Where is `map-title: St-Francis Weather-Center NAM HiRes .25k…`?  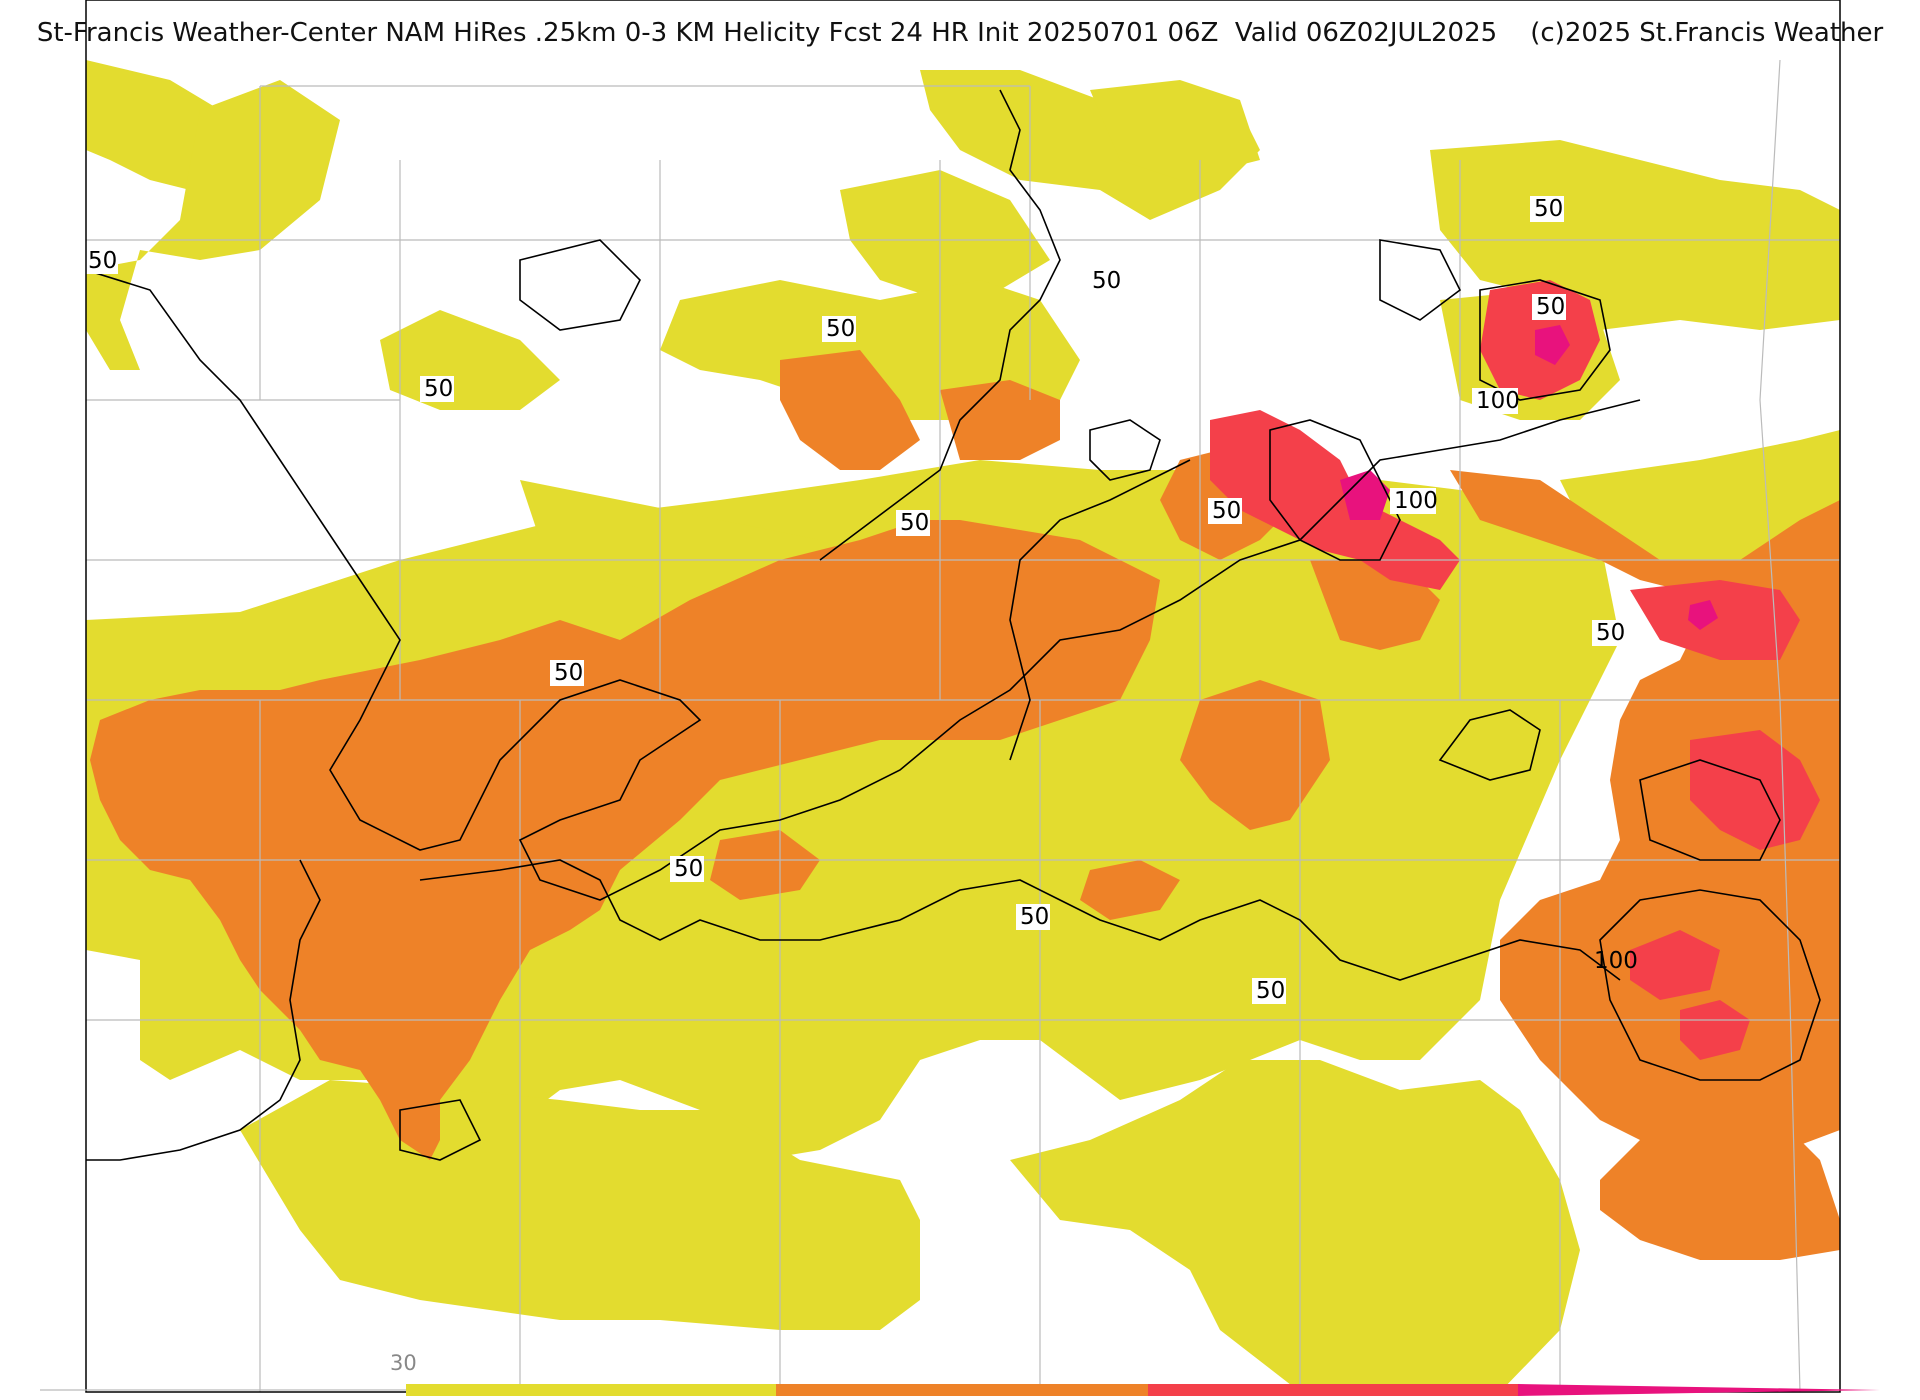
map-title: St-Francis Weather-Center NAM HiRes .25k… is located at coordinates (960, 33).